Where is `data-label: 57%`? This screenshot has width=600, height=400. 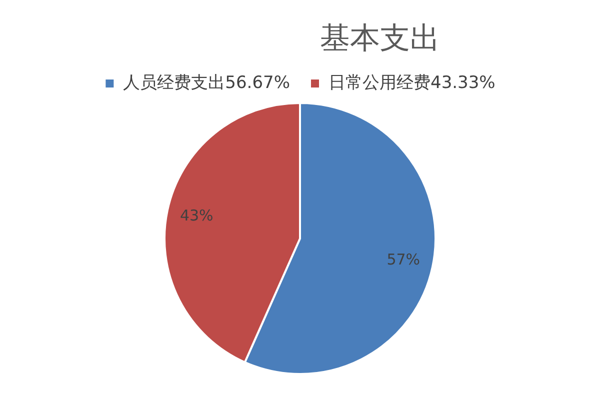 data-label: 57% is located at coordinates (403, 259).